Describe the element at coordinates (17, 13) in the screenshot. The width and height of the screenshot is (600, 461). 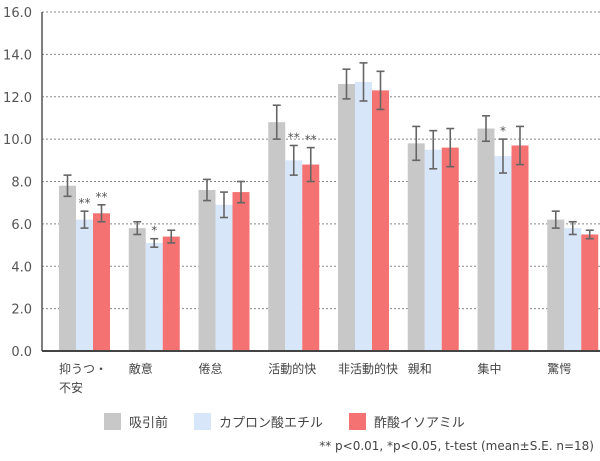
I see `y-tick-label: 16.0` at that location.